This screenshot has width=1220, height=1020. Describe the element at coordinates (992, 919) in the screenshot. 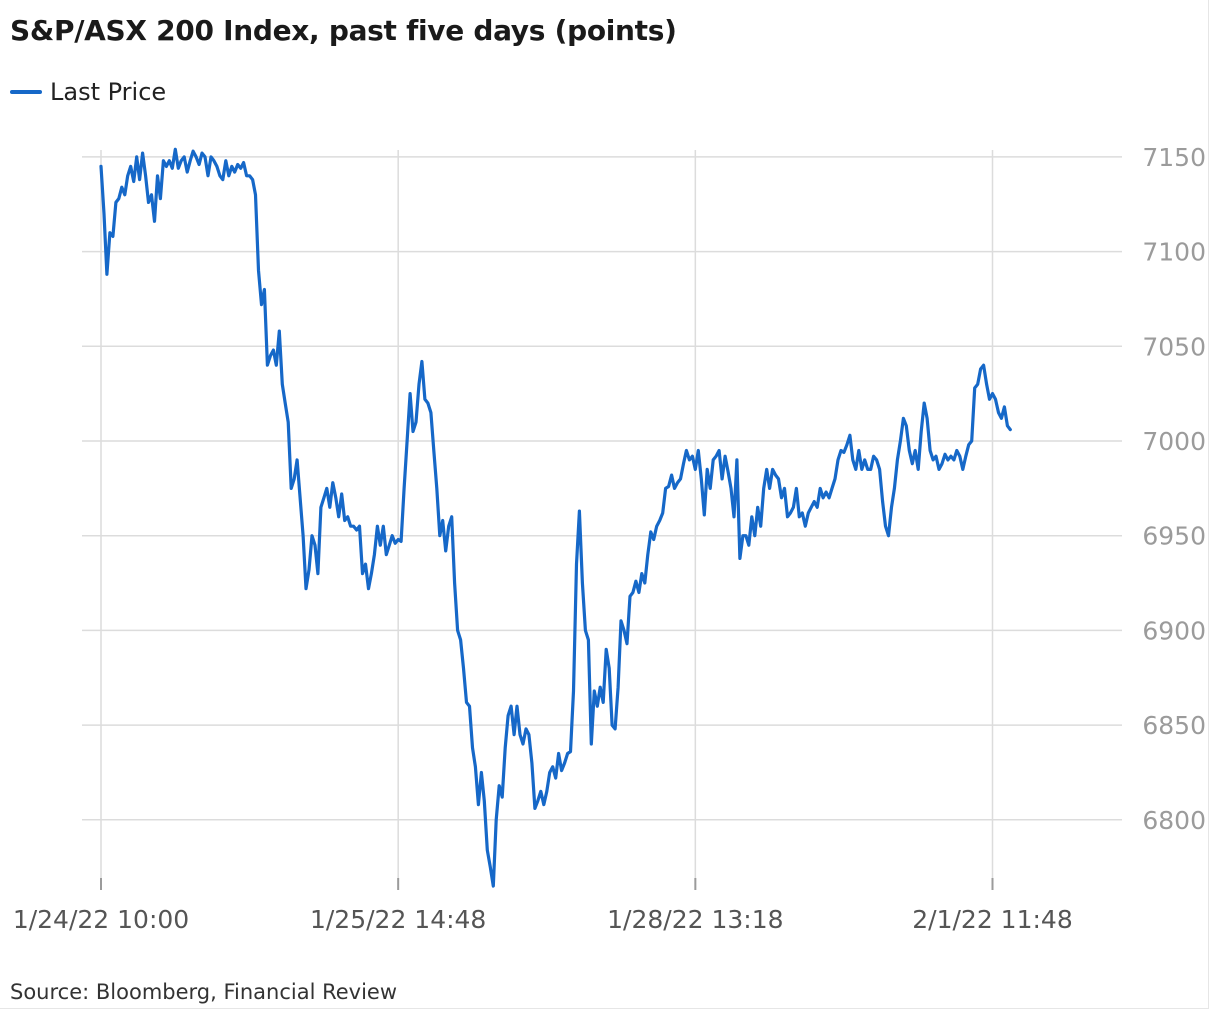

I see `x-tick-label-3: 2/1/22 11:48` at that location.